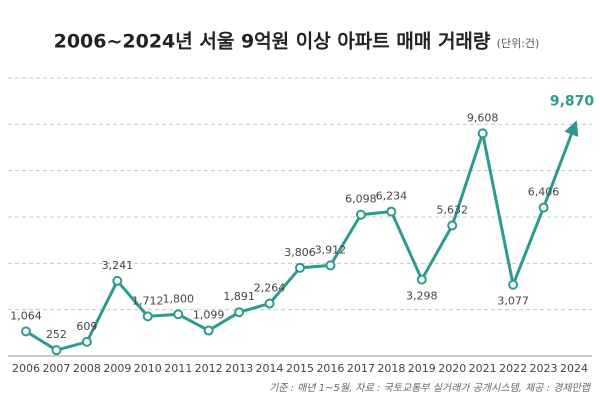  What do you see at coordinates (209, 315) in the screenshot?
I see `data-label: 1,099` at bounding box center [209, 315].